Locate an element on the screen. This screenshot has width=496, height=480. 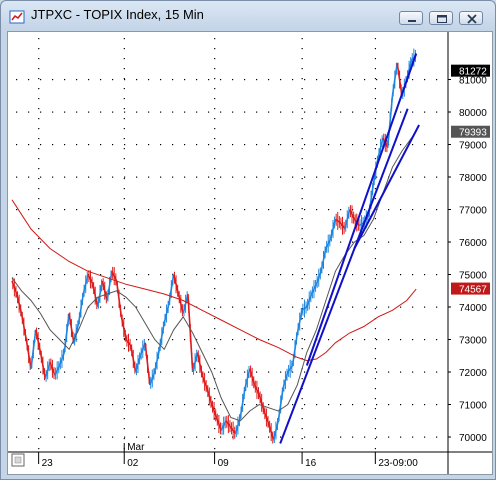
title-bar: JTPXC - TOPIX Index, 15 Min is located at coordinates (248, 16).